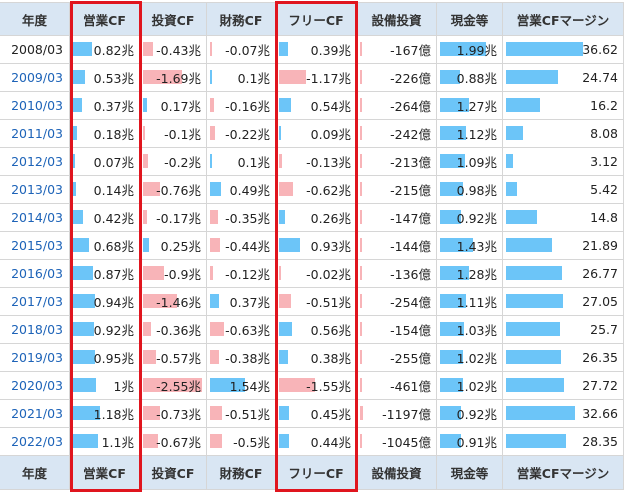  I want to click on year-cell: 2016/03, so click(35, 274).